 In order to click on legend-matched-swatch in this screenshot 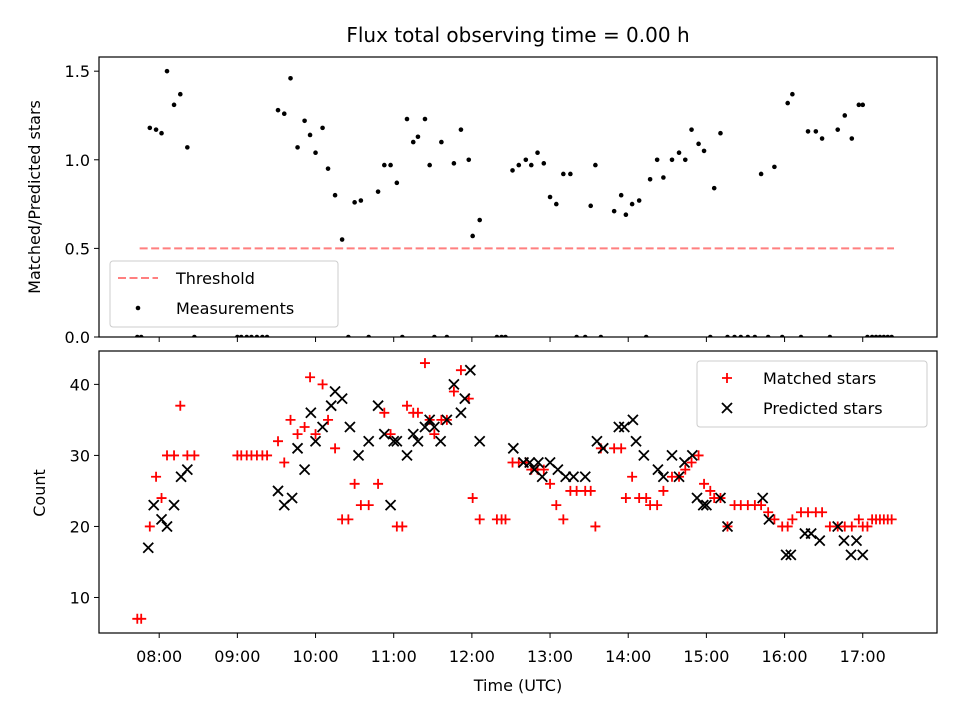, I will do `click(727, 378)`.